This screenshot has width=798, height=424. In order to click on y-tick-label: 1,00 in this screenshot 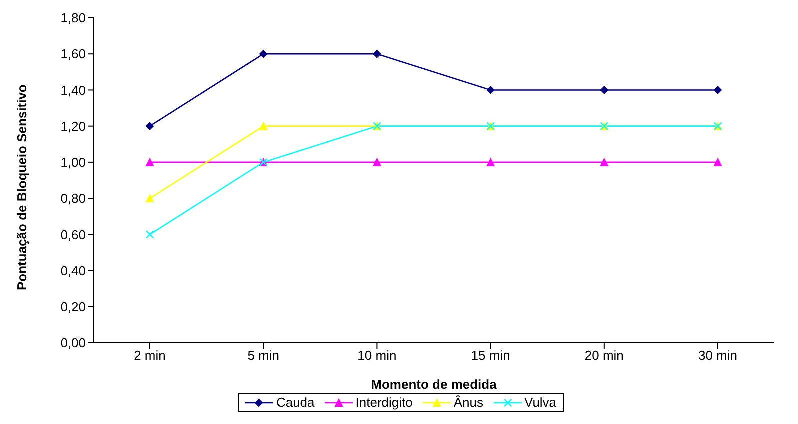, I will do `click(73, 162)`.